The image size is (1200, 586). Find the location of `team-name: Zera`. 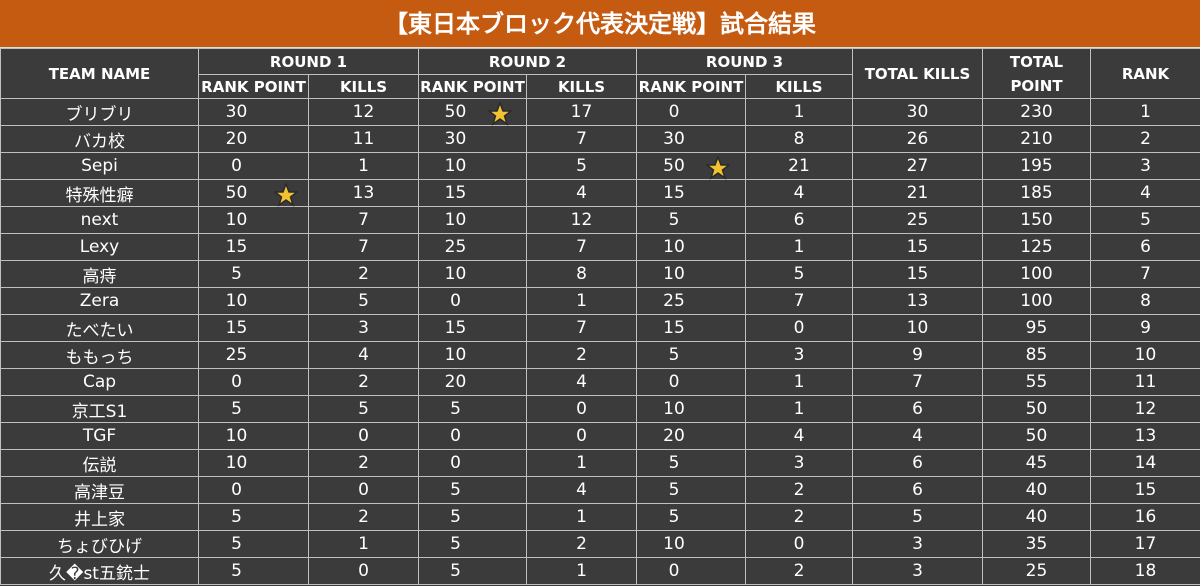

team-name: Zera is located at coordinates (99, 301).